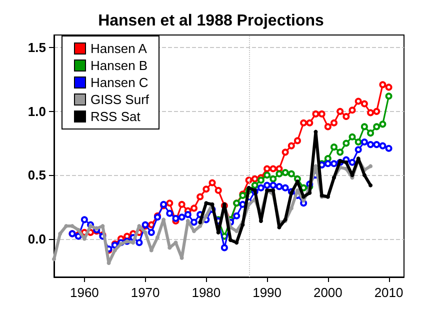 The image size is (422, 331). I want to click on y-tick-label: 0.5, so click(37, 175).